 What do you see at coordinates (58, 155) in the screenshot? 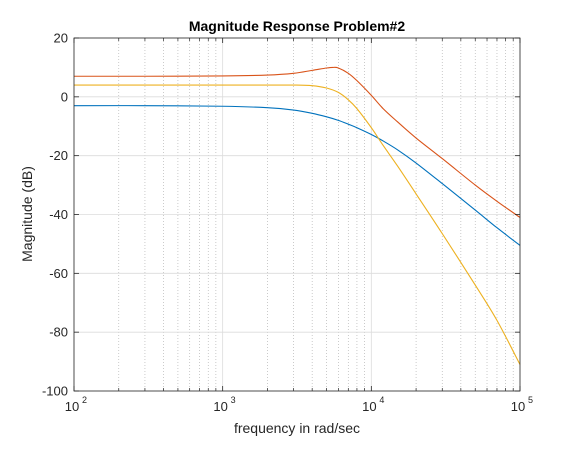
I see `y-tick-label: -20` at bounding box center [58, 155].